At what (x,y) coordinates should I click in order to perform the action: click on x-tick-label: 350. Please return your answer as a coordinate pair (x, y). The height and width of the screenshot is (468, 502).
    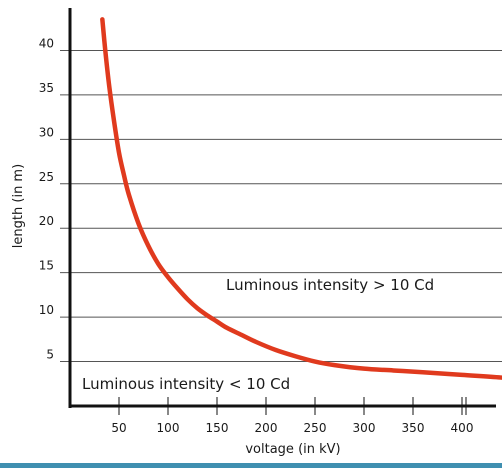
    Looking at the image, I should click on (413, 428).